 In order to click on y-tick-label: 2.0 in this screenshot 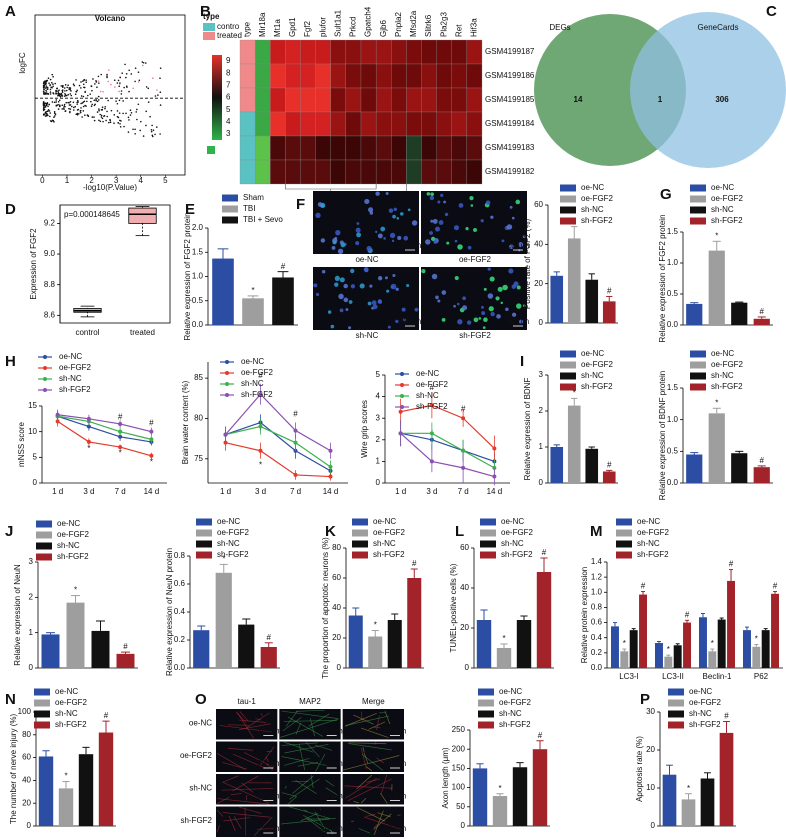, I will do `click(198, 227)`.